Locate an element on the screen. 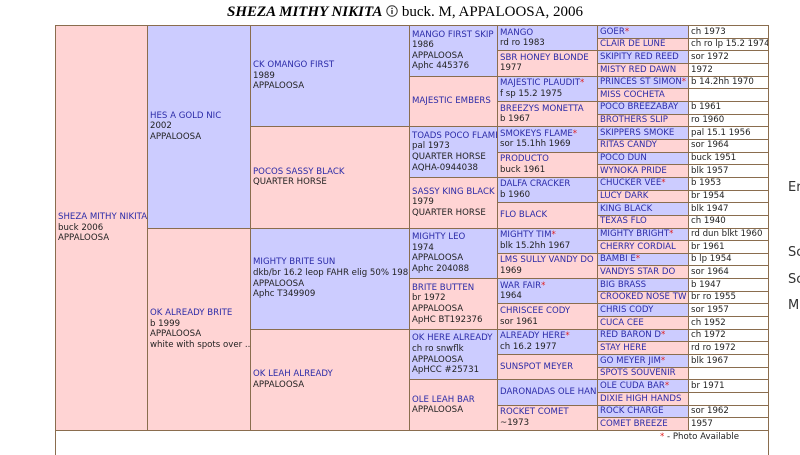  pedigree-cell: br 1961 is located at coordinates (728, 247).